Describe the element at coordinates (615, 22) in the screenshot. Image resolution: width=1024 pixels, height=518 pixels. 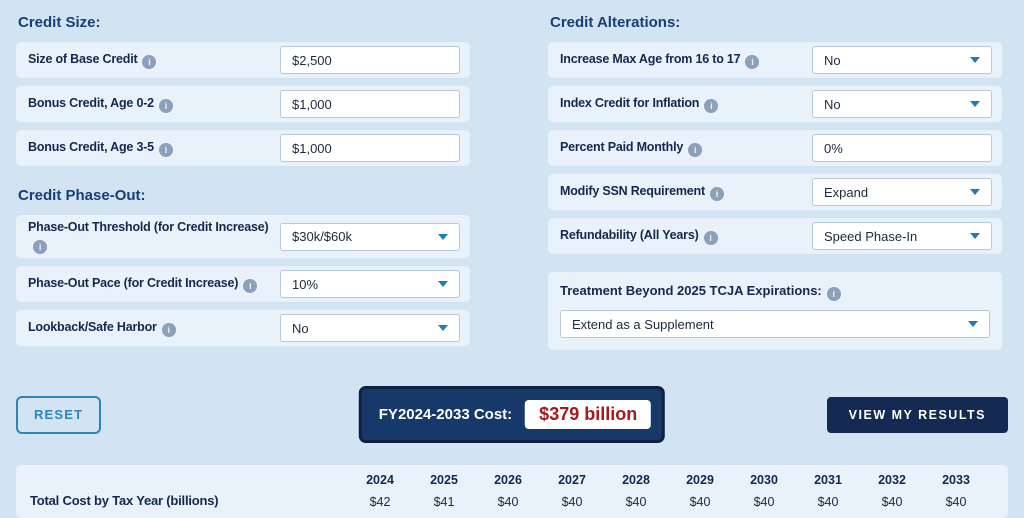
I see `credit-alterations-heading: Credit Alterations:` at that location.